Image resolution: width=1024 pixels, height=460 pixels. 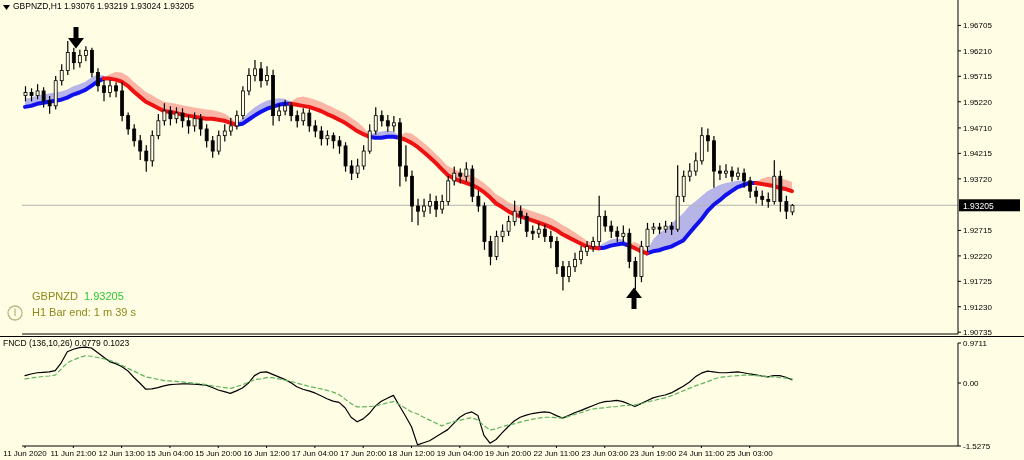 I want to click on y-tick-label: 1.95715, so click(x=978, y=77).